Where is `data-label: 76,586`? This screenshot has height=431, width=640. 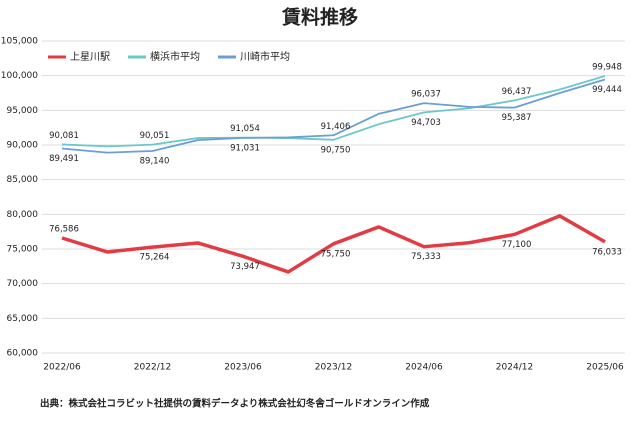
data-label: 76,586 is located at coordinates (64, 230).